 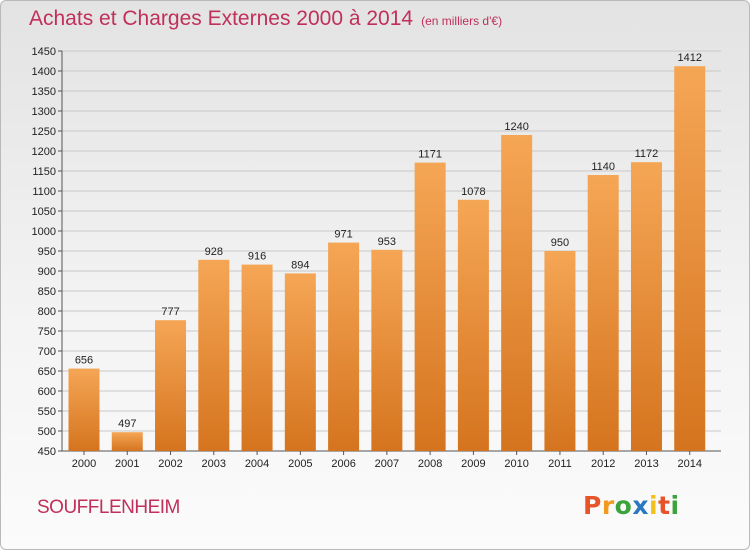 What do you see at coordinates (430, 155) in the screenshot?
I see `data-label-2008: 1171` at bounding box center [430, 155].